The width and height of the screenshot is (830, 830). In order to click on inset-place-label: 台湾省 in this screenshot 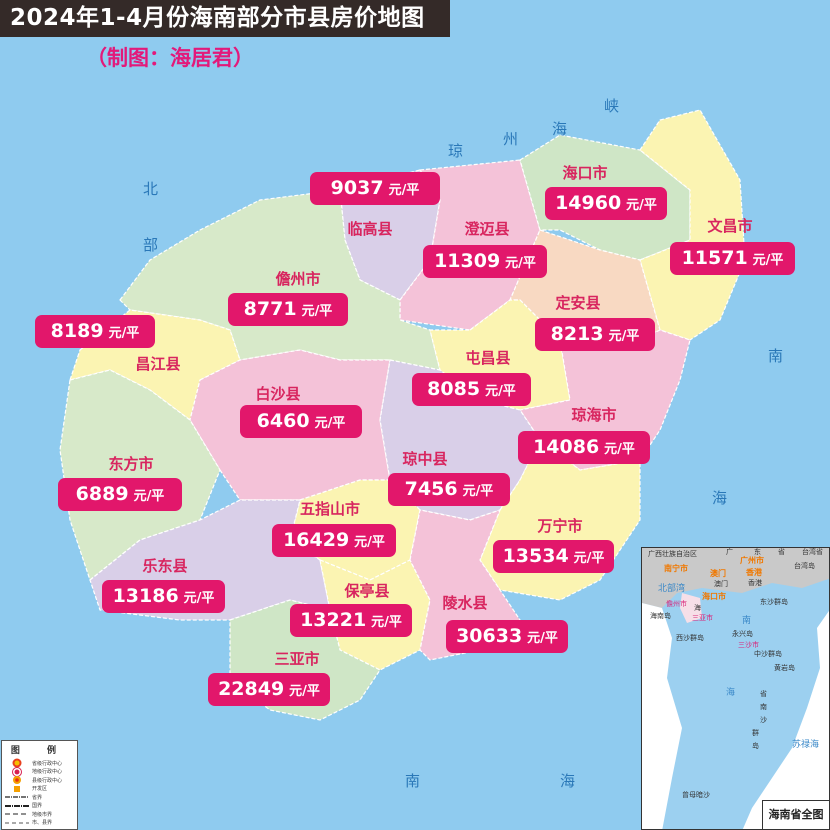, I will do `click(812, 552)`.